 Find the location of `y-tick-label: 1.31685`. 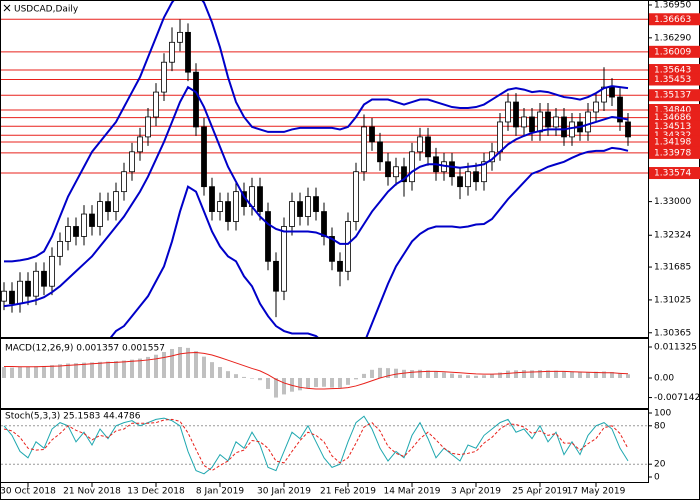

y-tick-label: 1.31685 is located at coordinates (672, 268).